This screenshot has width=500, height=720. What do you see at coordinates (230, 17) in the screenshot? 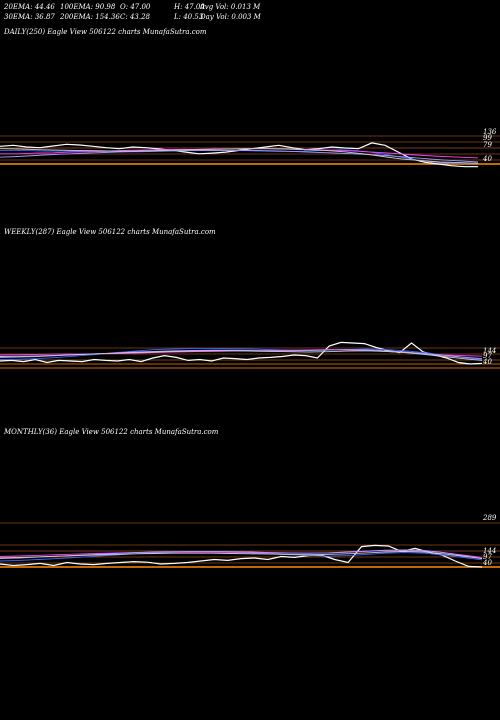
I see `day-vol-value: Day Vol: 0.003 M` at bounding box center [230, 17].